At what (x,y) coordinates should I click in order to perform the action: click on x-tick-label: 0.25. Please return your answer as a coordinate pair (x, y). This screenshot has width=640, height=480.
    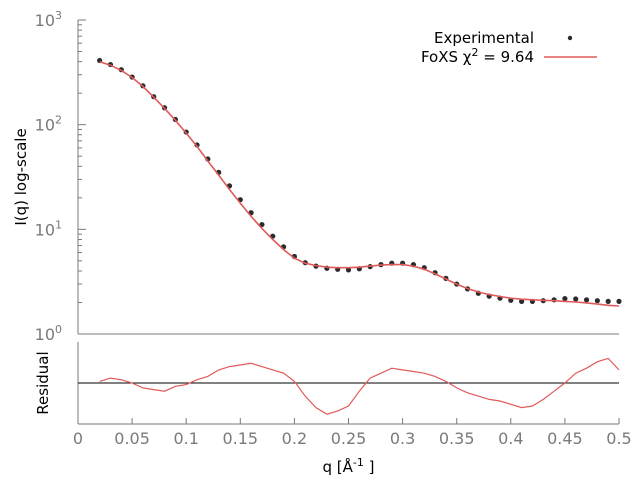
    Looking at the image, I should click on (349, 438).